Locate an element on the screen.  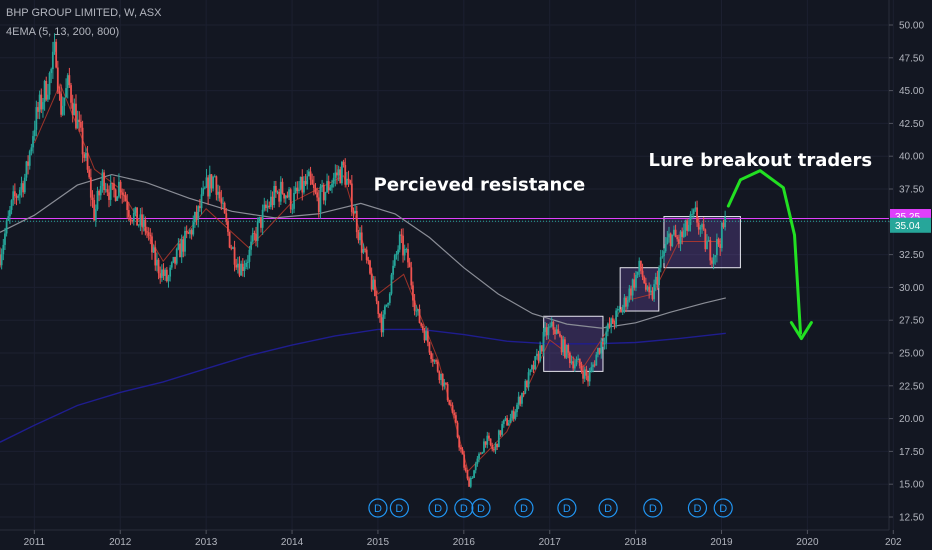
x-tick-label: 2020 is located at coordinates (807, 542).